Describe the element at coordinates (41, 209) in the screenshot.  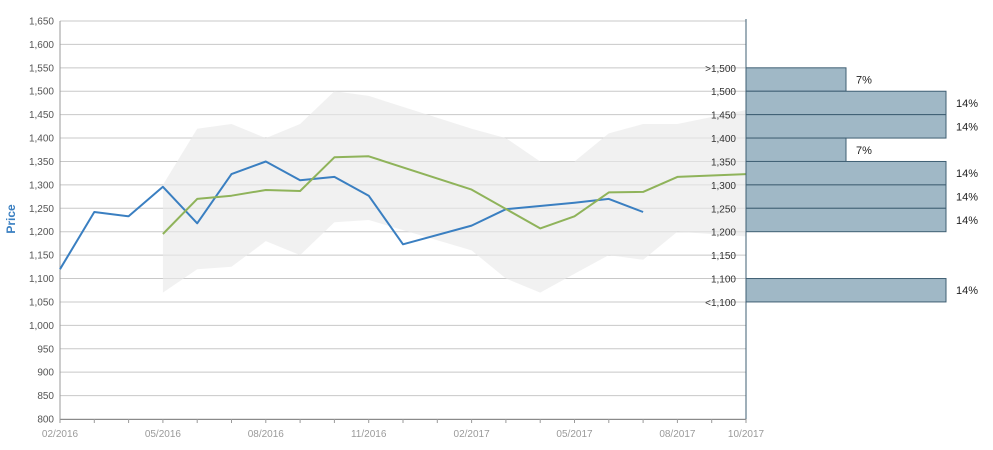
I see `y-tick-label: 1,250` at that location.